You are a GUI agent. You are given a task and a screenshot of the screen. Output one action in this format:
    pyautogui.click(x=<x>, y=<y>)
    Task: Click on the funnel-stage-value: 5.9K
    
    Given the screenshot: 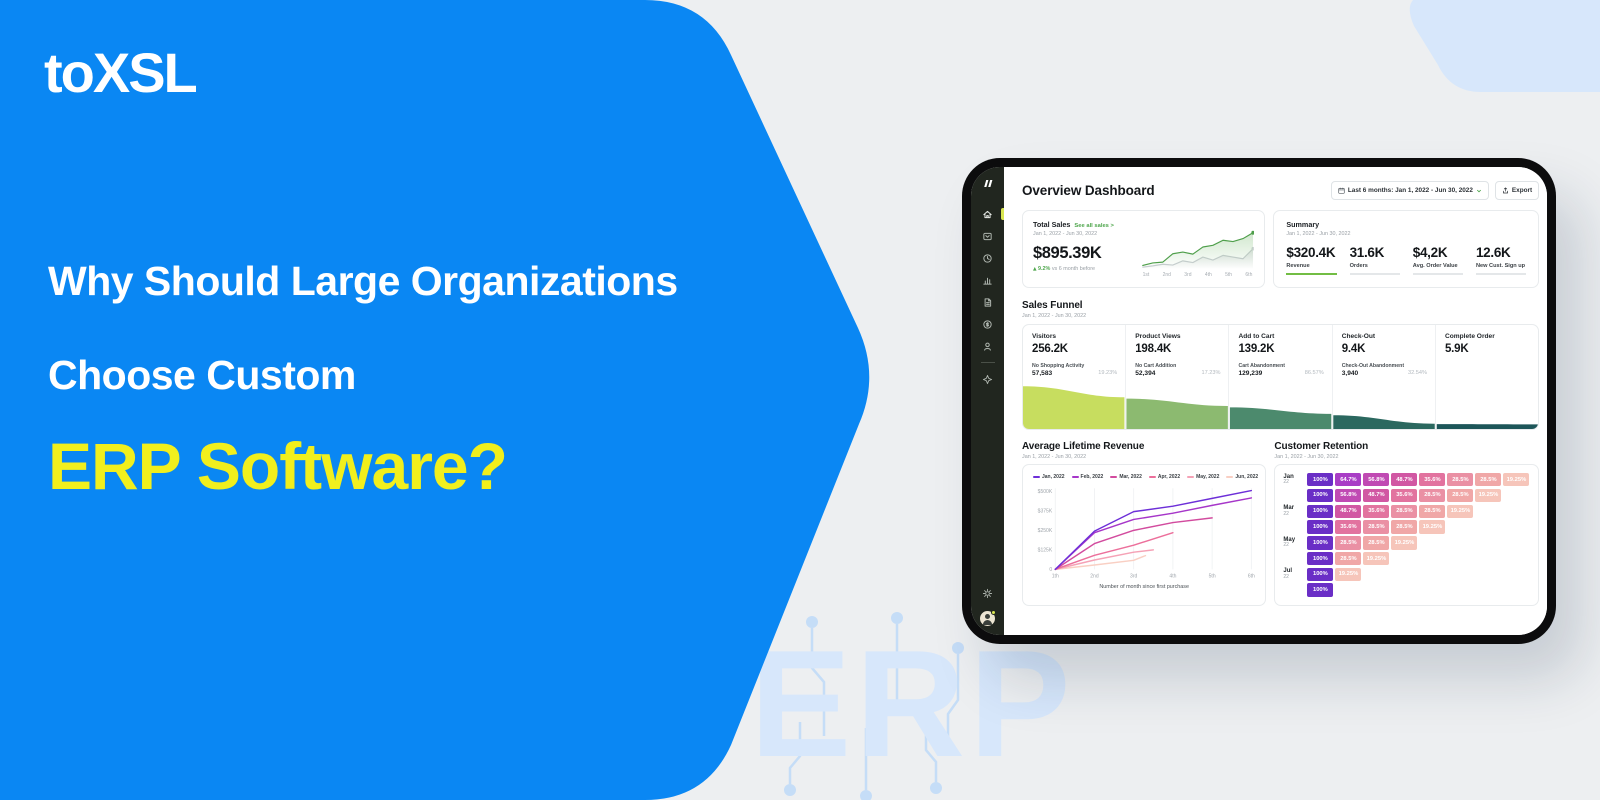 What is the action you would take?
    pyautogui.click(x=1456, y=349)
    